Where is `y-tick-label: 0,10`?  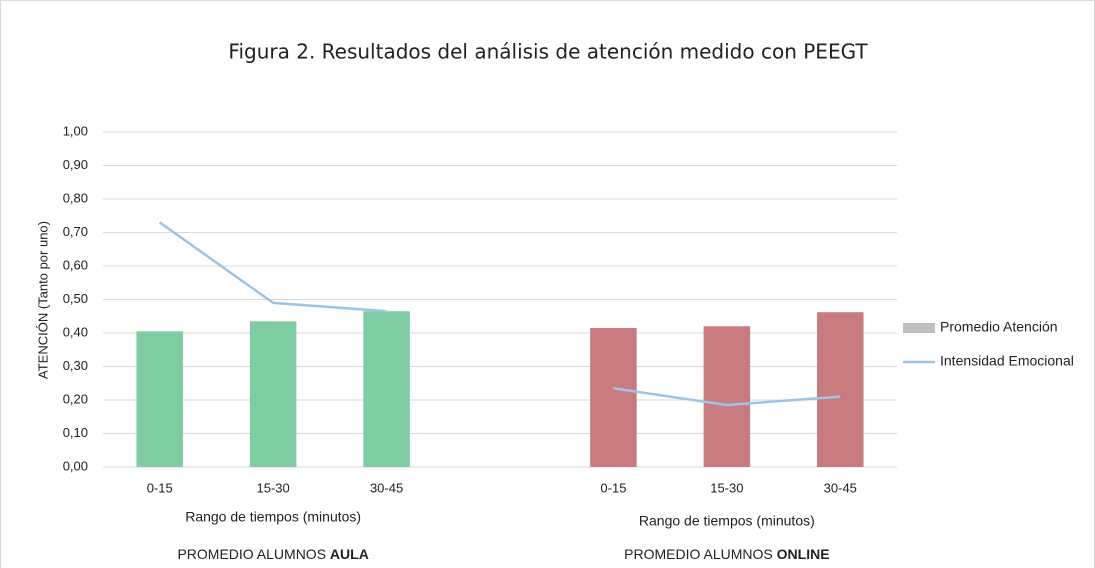
y-tick-label: 0,10 is located at coordinates (75, 432).